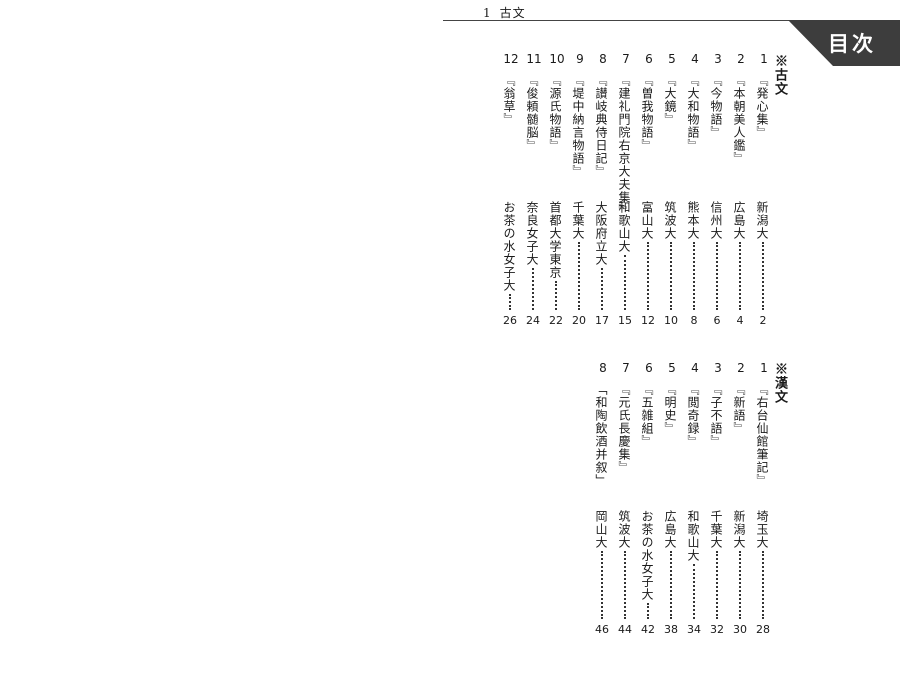 Image resolution: width=900 pixels, height=700 pixels. What do you see at coordinates (739, 409) in the screenshot?
I see `entry-title: 『新語』` at bounding box center [739, 409].